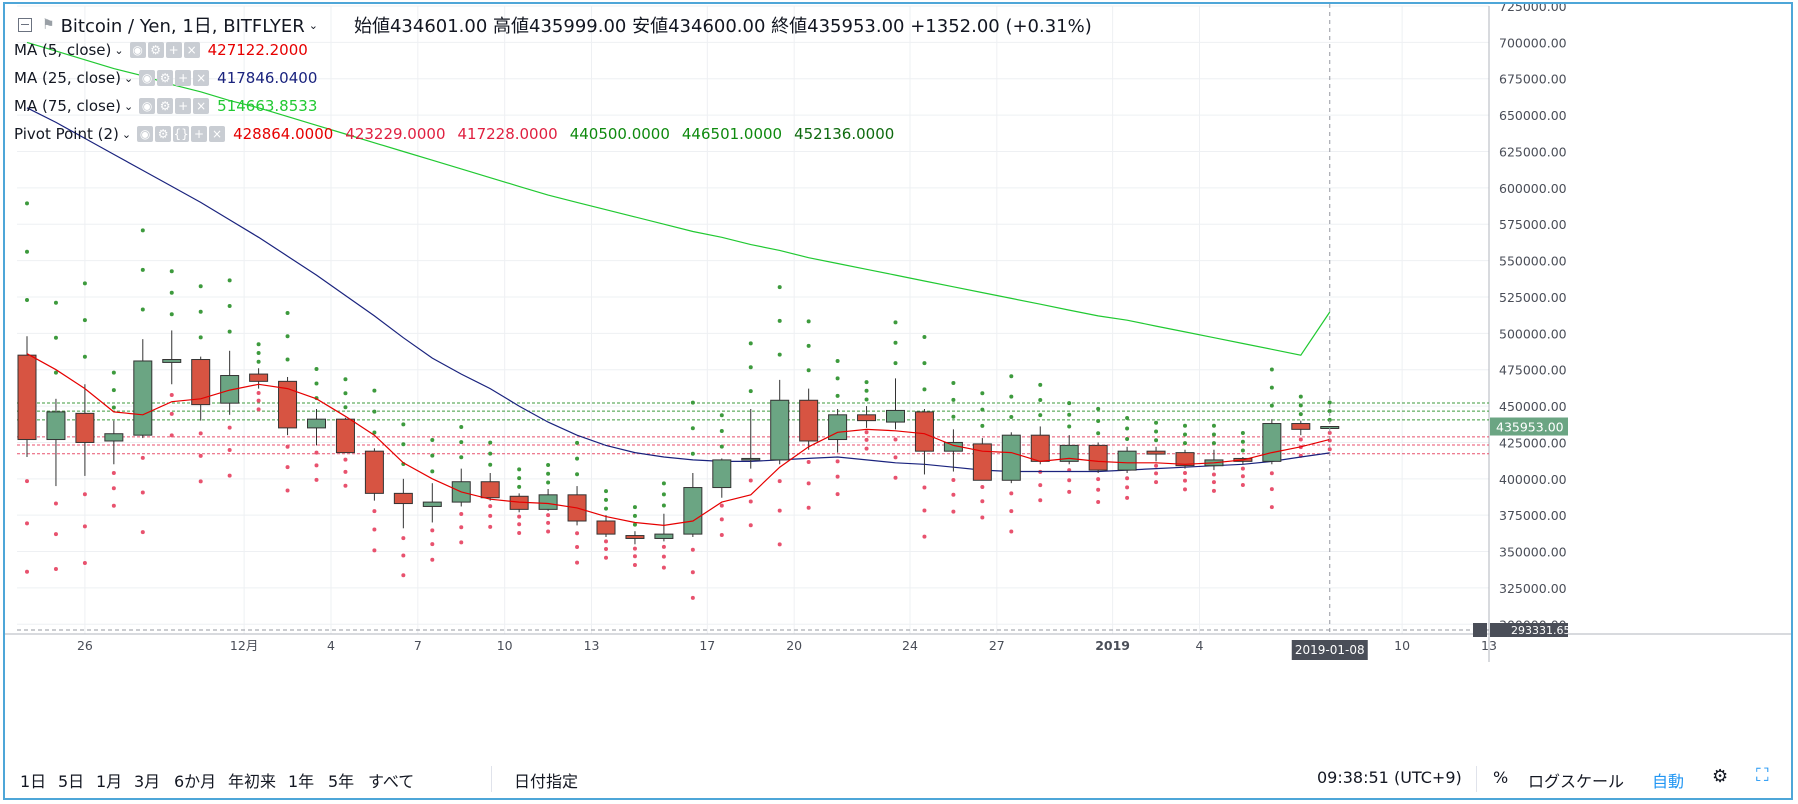  I want to click on time-axis-label: 10, so click(505, 645).